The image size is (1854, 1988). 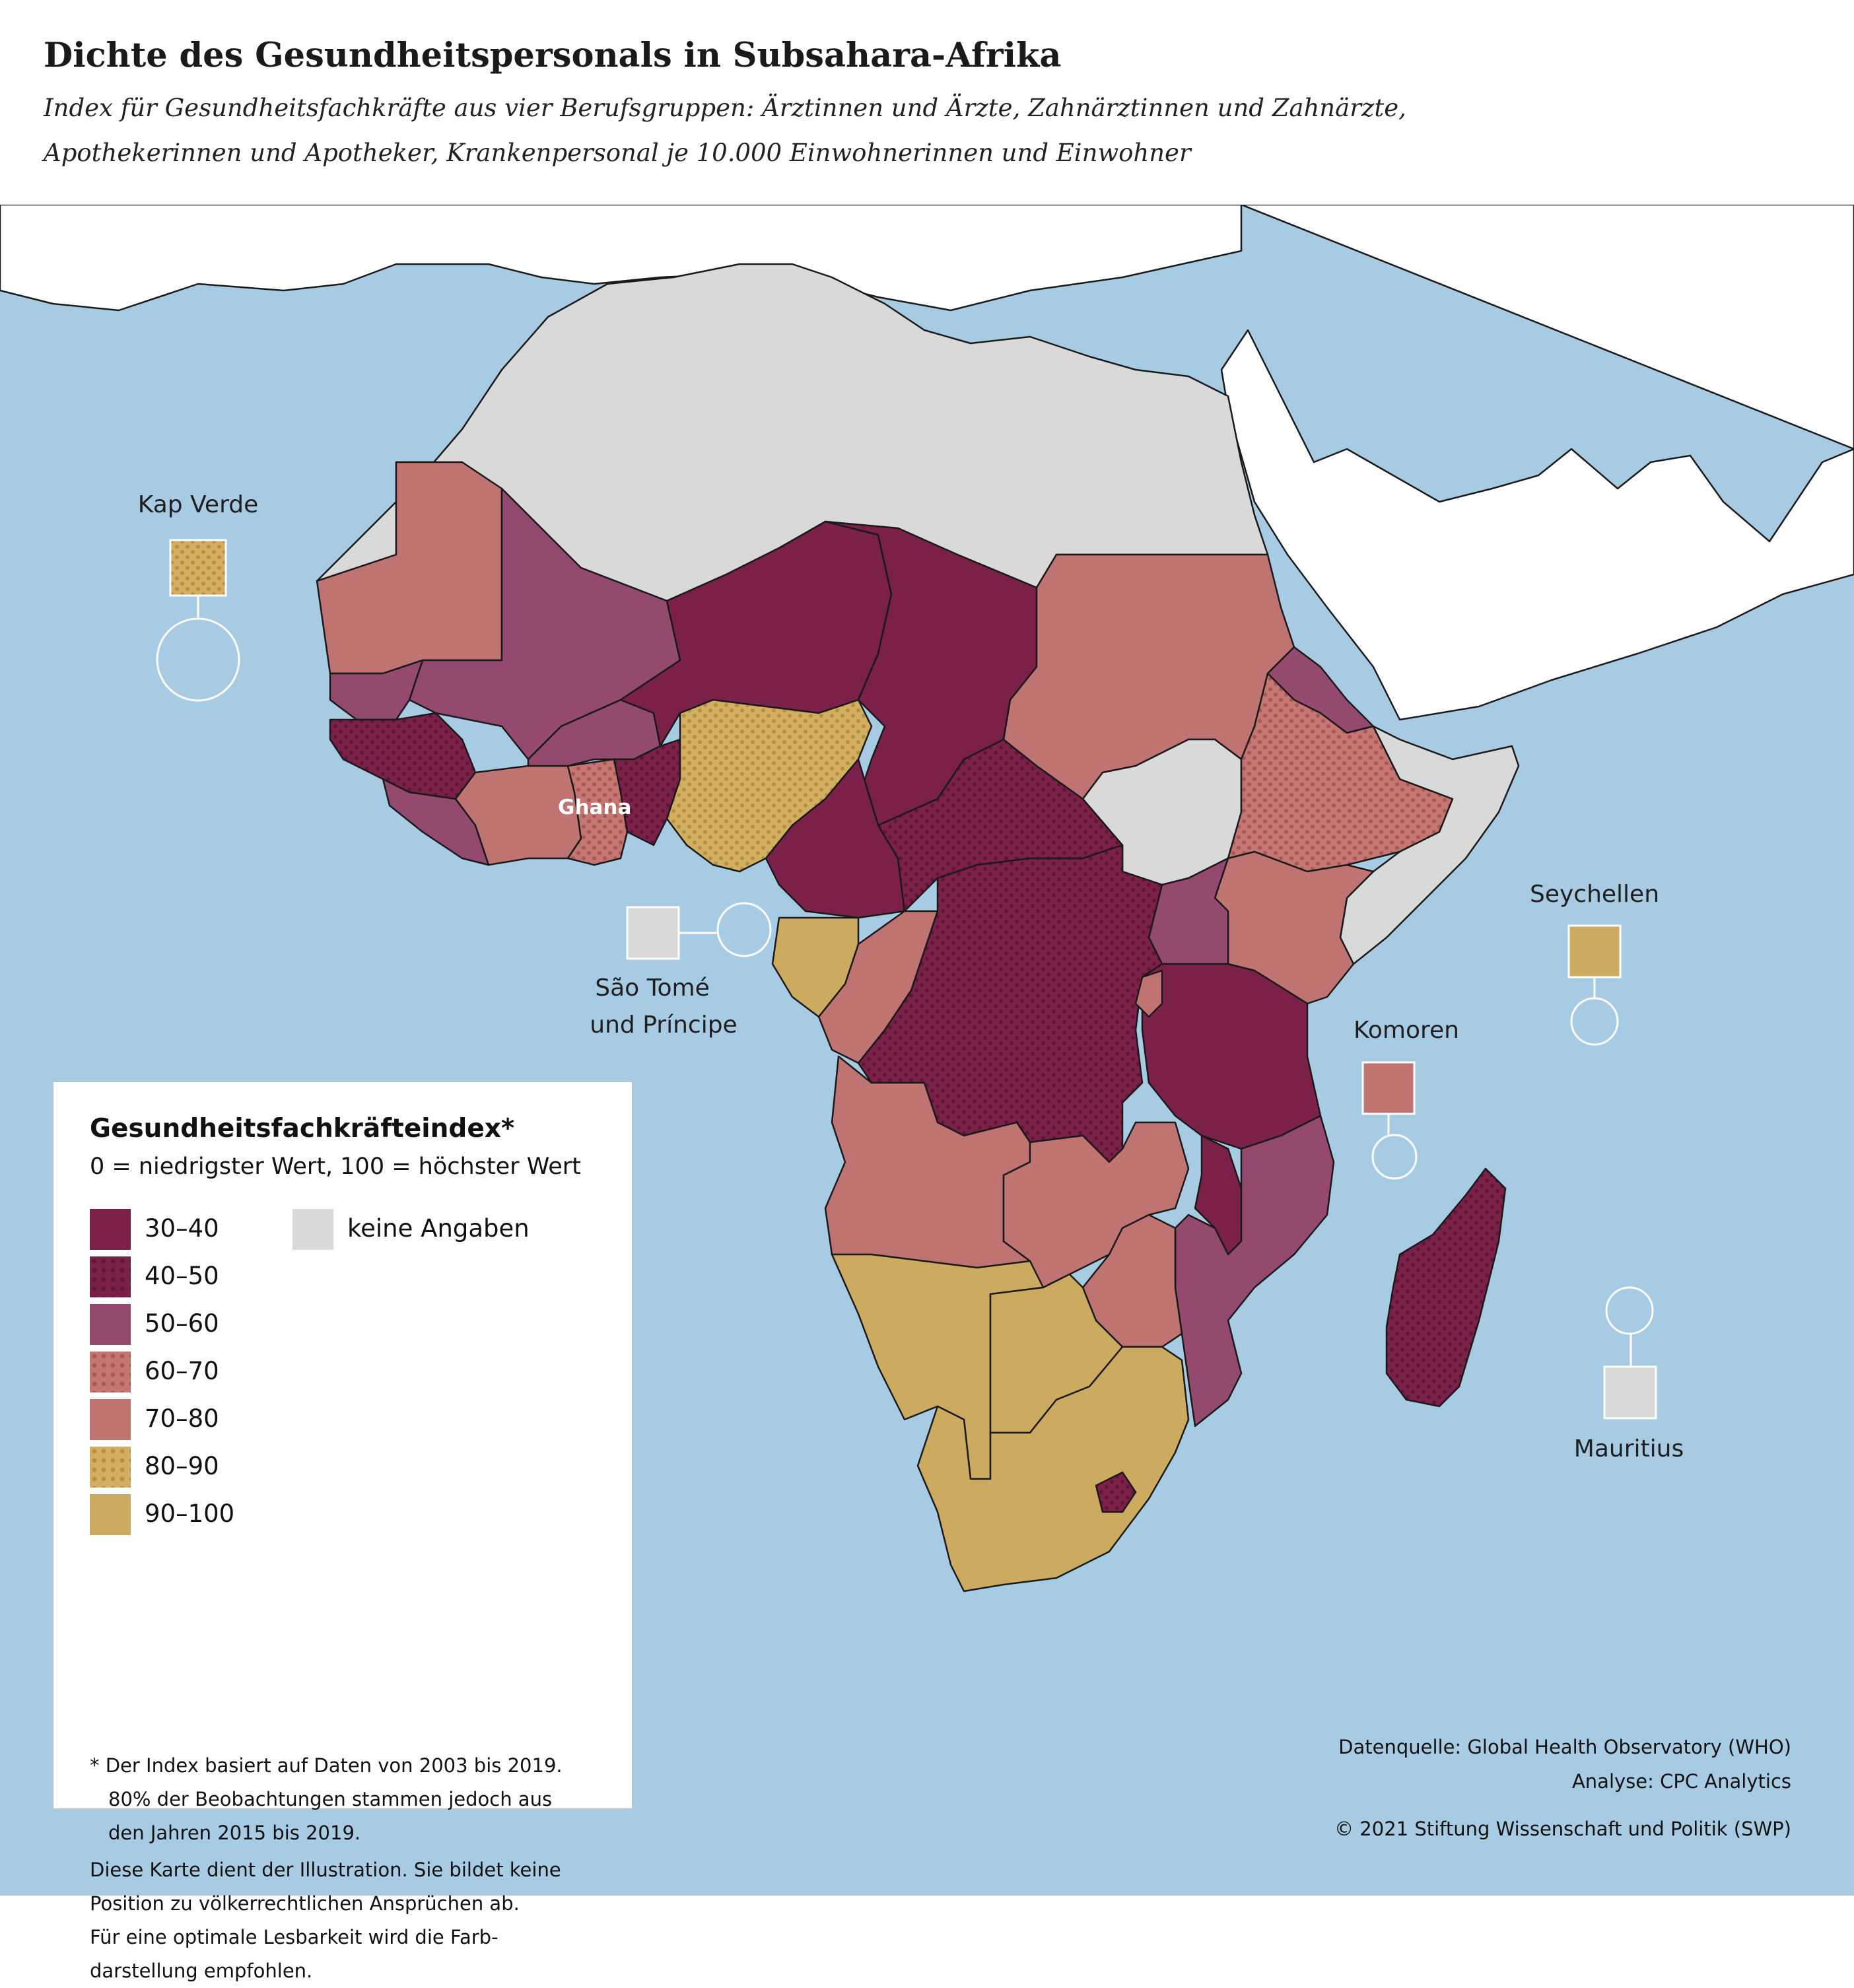 What do you see at coordinates (621, 258) in the screenshot?
I see `europe-landmass` at bounding box center [621, 258].